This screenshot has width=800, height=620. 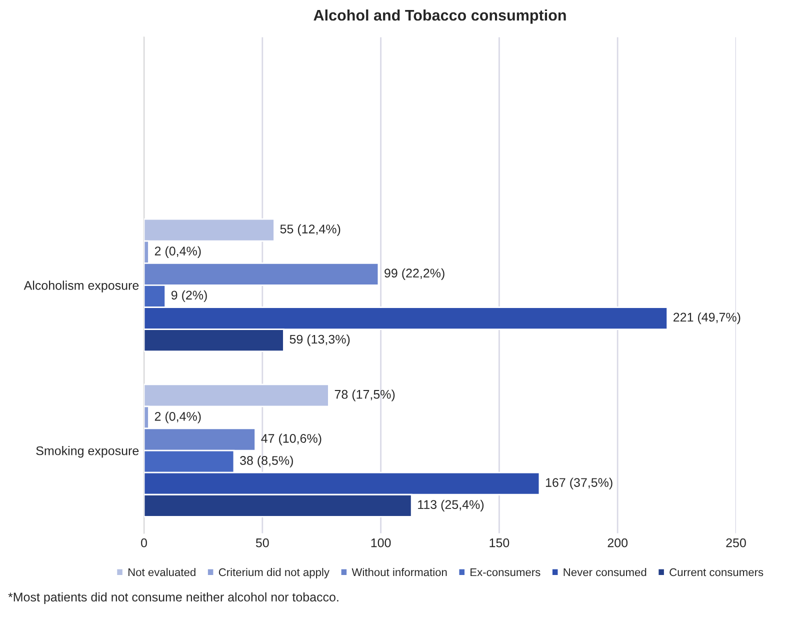 I want to click on y-tick-label: Alcoholism exposure, so click(x=81, y=286).